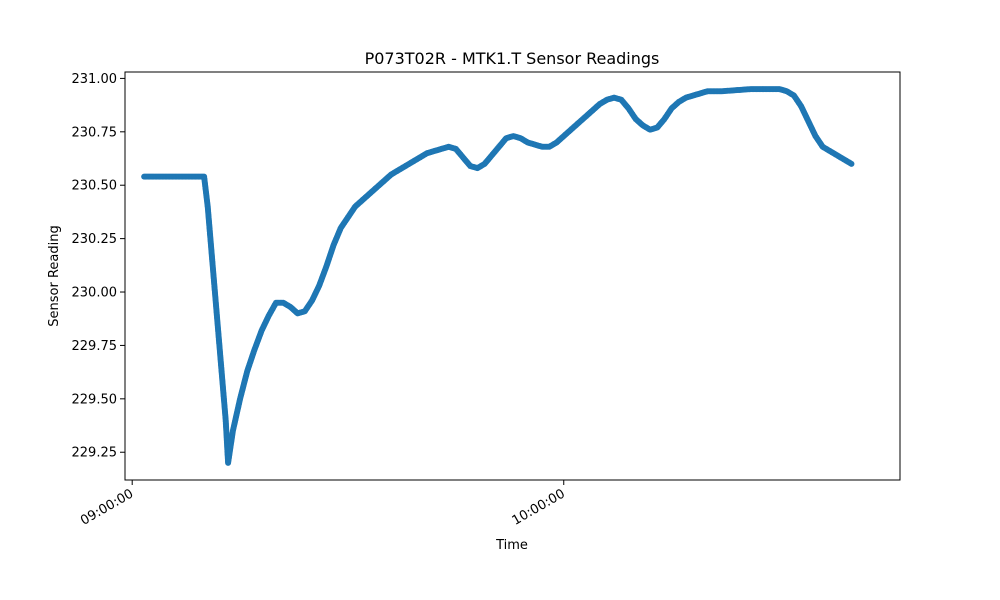 The height and width of the screenshot is (600, 1000). I want to click on y-tick-label: 230.25, so click(95, 239).